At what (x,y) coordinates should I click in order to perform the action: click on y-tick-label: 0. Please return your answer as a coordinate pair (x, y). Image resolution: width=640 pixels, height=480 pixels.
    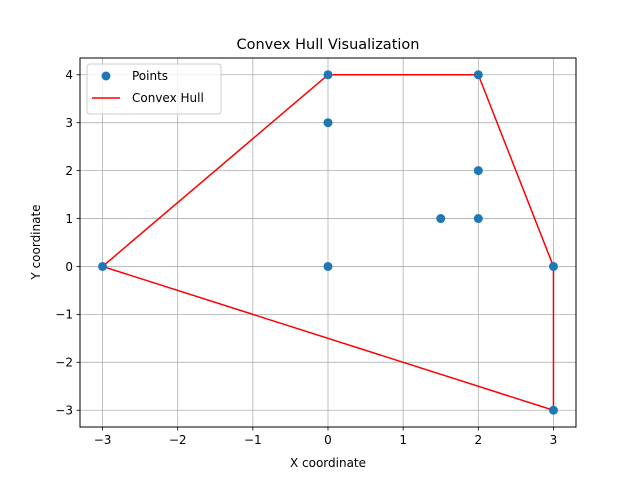
    Looking at the image, I should click on (69, 267).